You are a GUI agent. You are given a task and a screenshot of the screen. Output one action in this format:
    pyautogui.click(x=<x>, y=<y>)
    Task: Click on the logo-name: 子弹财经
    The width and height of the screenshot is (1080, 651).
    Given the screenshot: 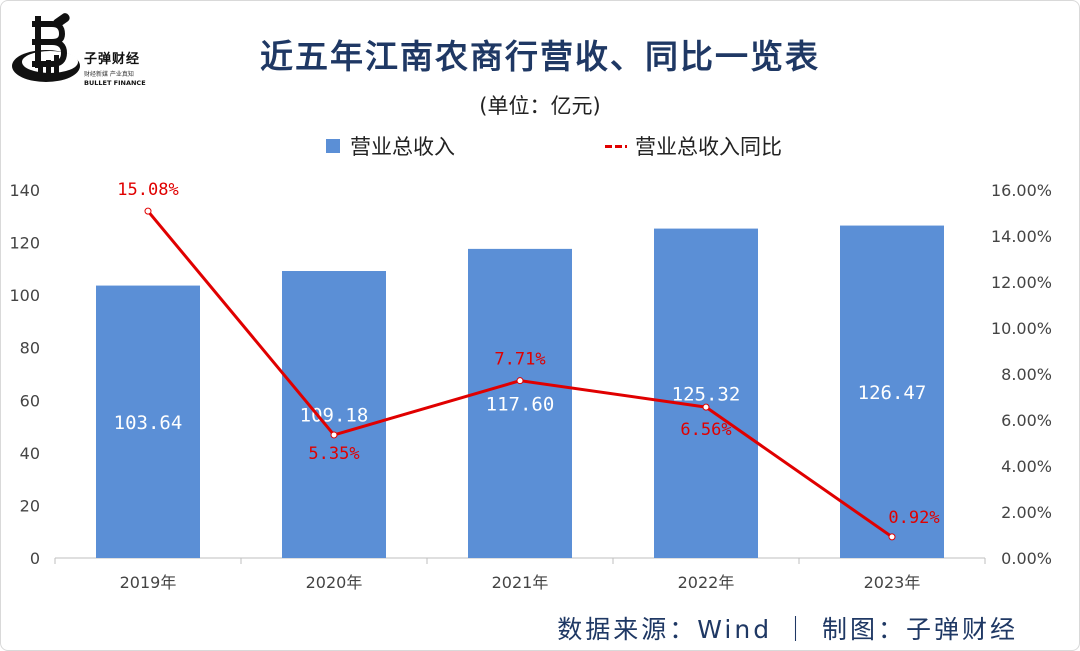 What is the action you would take?
    pyautogui.click(x=112, y=59)
    